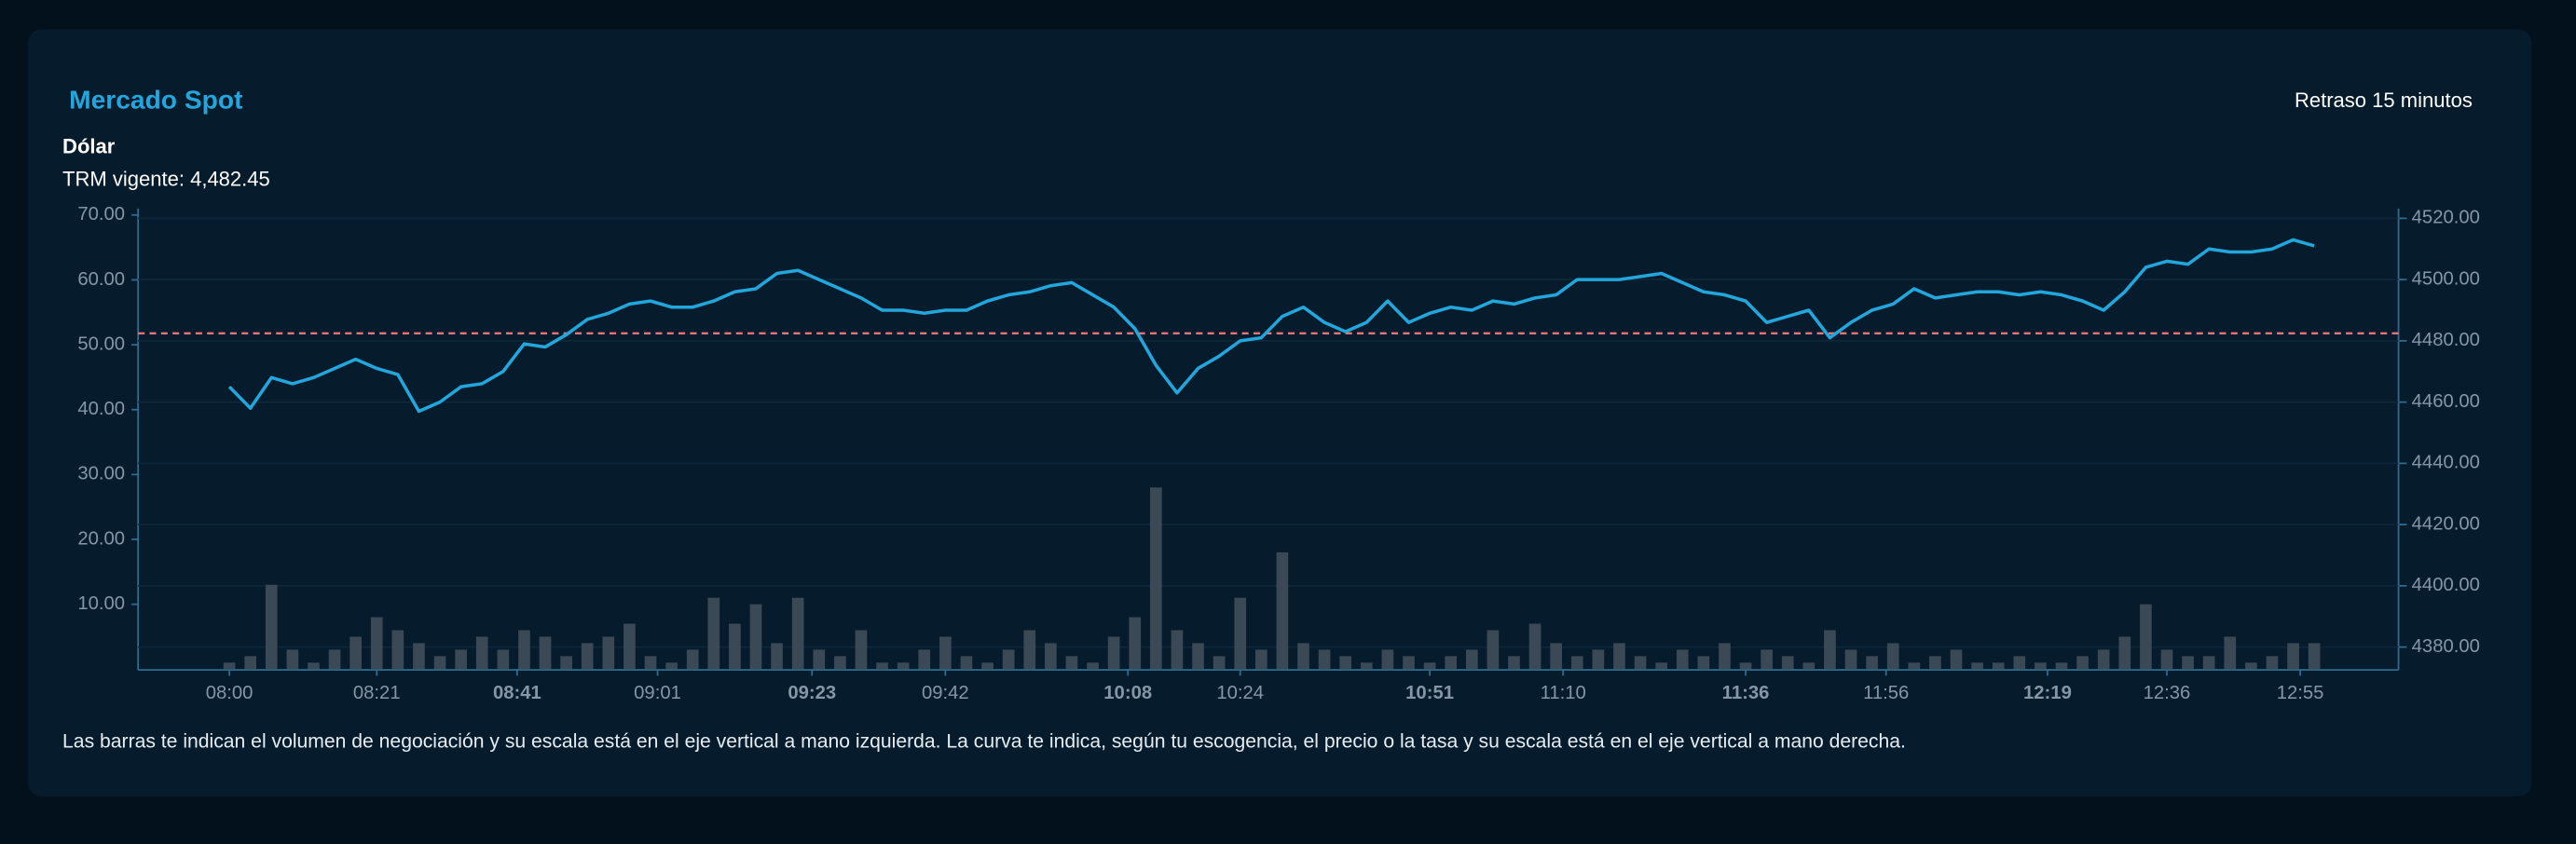 This screenshot has width=2576, height=844. Describe the element at coordinates (2446, 401) in the screenshot. I see `y2-tick-label: 4460.00` at that location.